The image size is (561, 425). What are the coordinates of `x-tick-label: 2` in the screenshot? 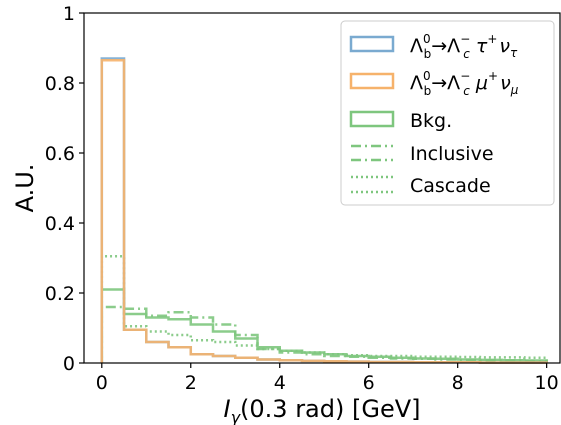 It's located at (191, 383).